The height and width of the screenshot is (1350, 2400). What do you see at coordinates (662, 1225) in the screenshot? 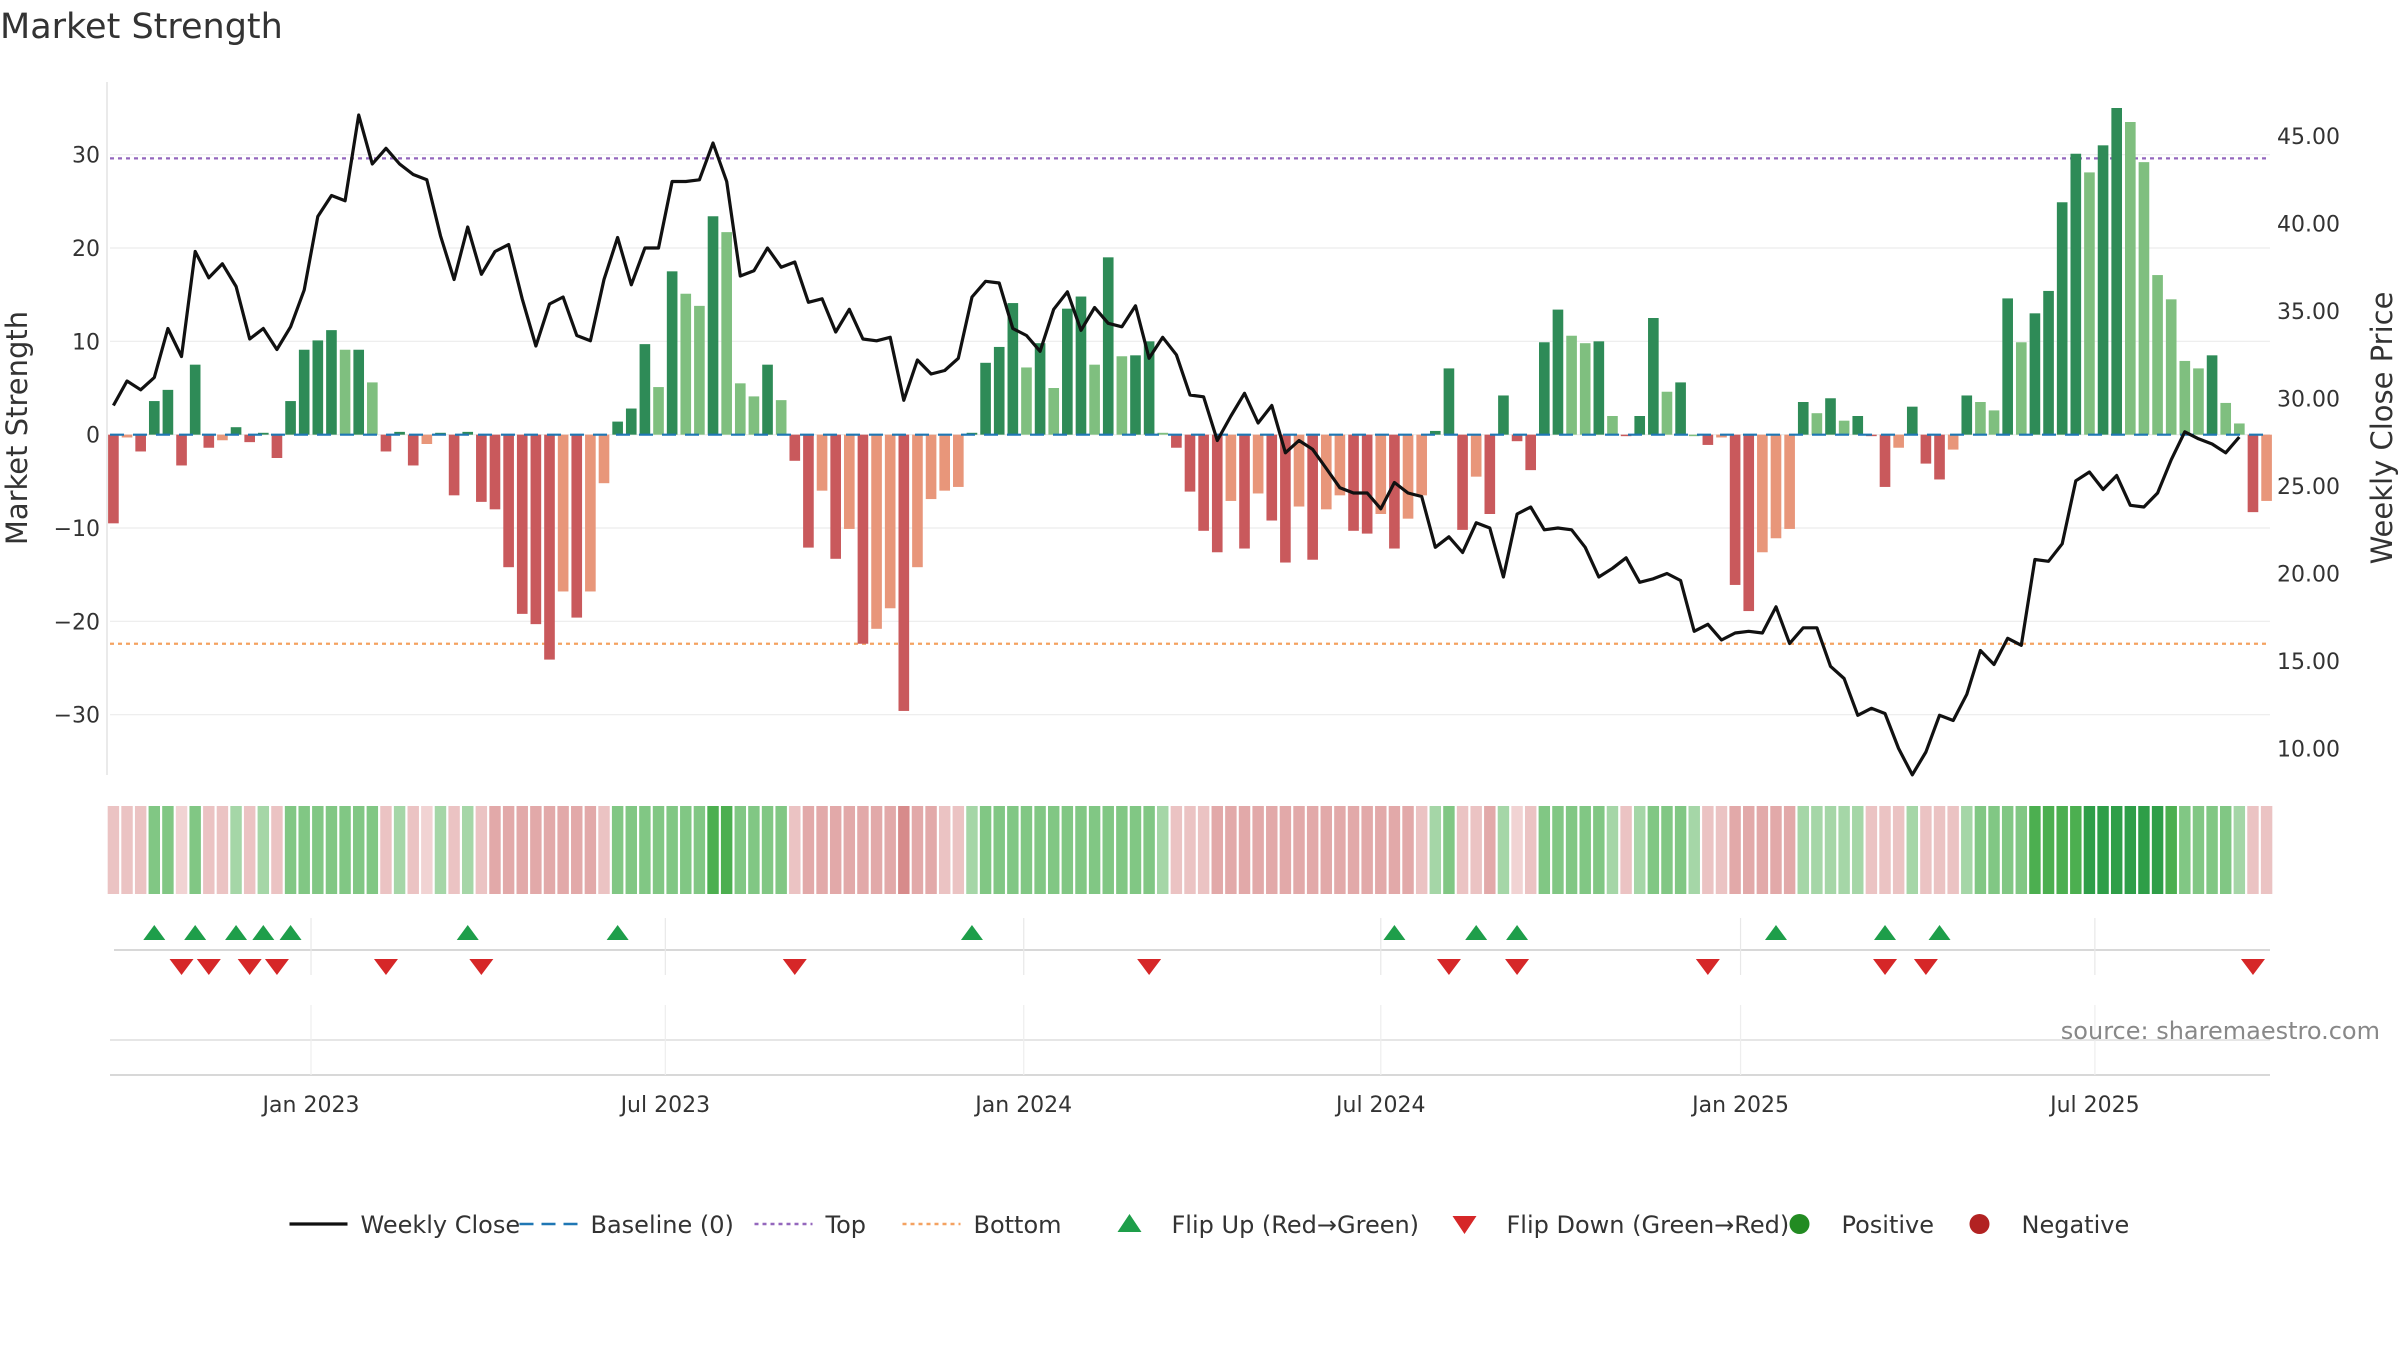
I see `legend-label: Baseline (0)` at bounding box center [662, 1225].